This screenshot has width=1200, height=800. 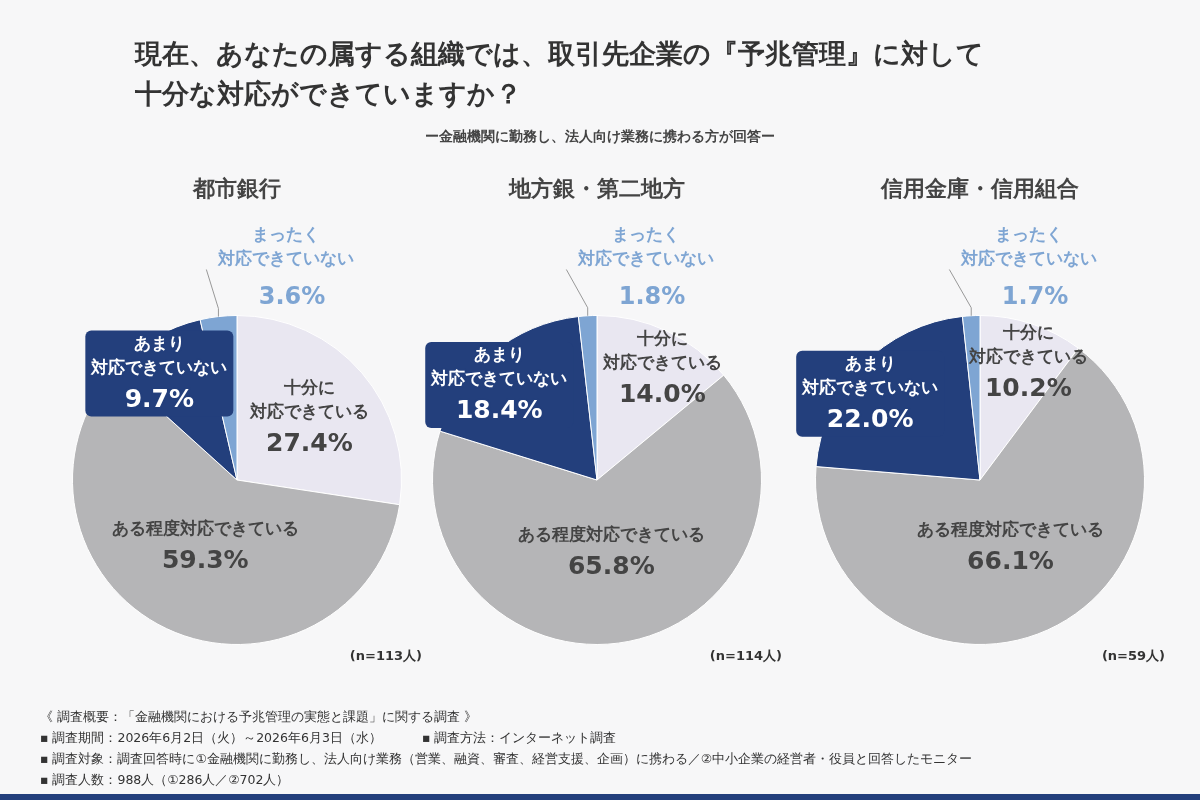 I want to click on text: ▪ 調査対象：調査回答時に①金融機関に勤務し、法人向け業務（営業、融資、審査、経営支援、企画）に携わる／②中小企業の経営者・役員と回答したモニター, so click(x=506, y=759).